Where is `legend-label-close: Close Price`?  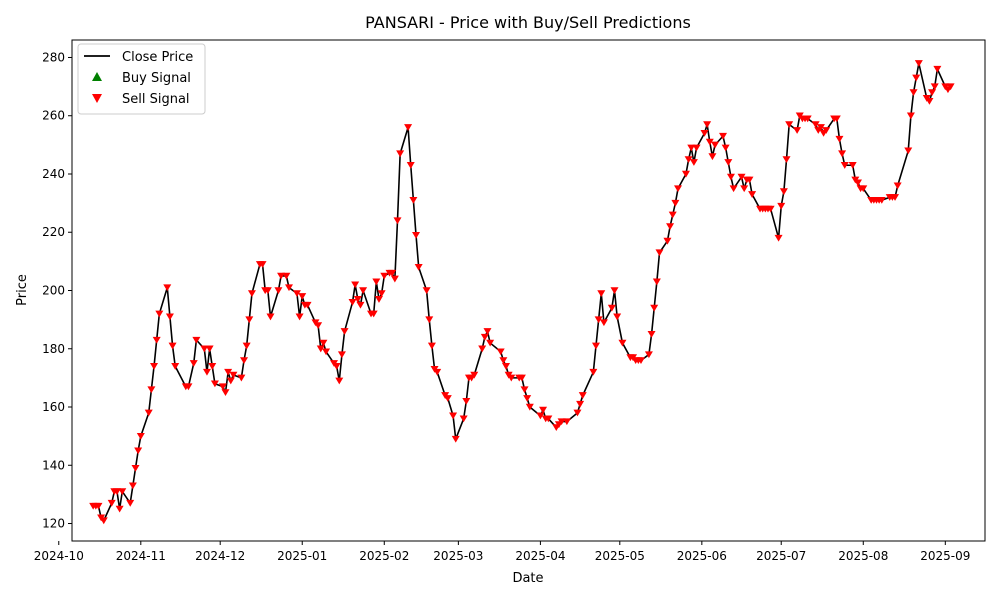
legend-label-close: Close Price is located at coordinates (157, 57).